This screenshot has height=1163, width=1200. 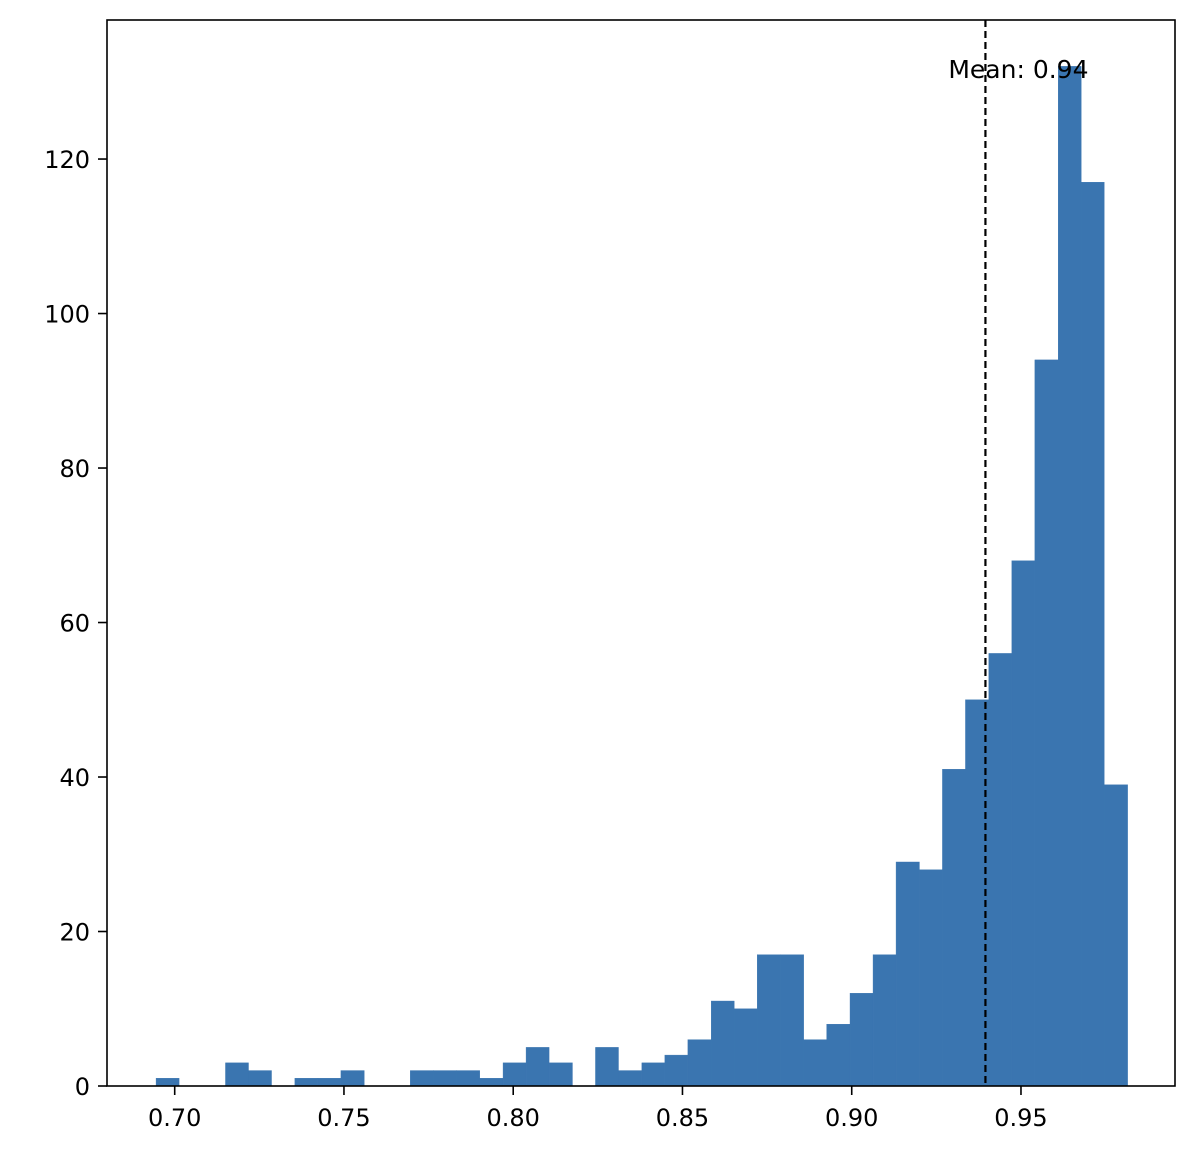 What do you see at coordinates (67, 160) in the screenshot?
I see `y-tick-label: 120` at bounding box center [67, 160].